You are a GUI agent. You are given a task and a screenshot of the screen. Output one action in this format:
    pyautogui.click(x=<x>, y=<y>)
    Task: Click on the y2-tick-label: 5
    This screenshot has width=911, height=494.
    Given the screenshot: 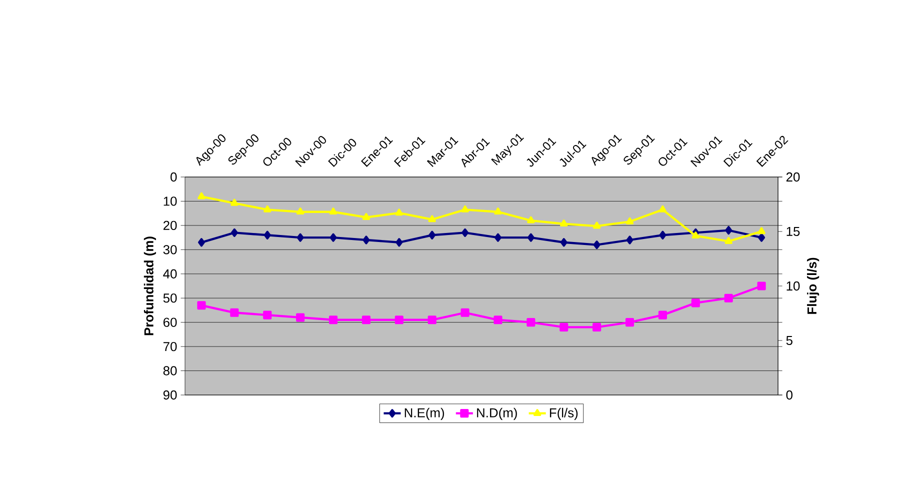 What is the action you would take?
    pyautogui.click(x=789, y=340)
    